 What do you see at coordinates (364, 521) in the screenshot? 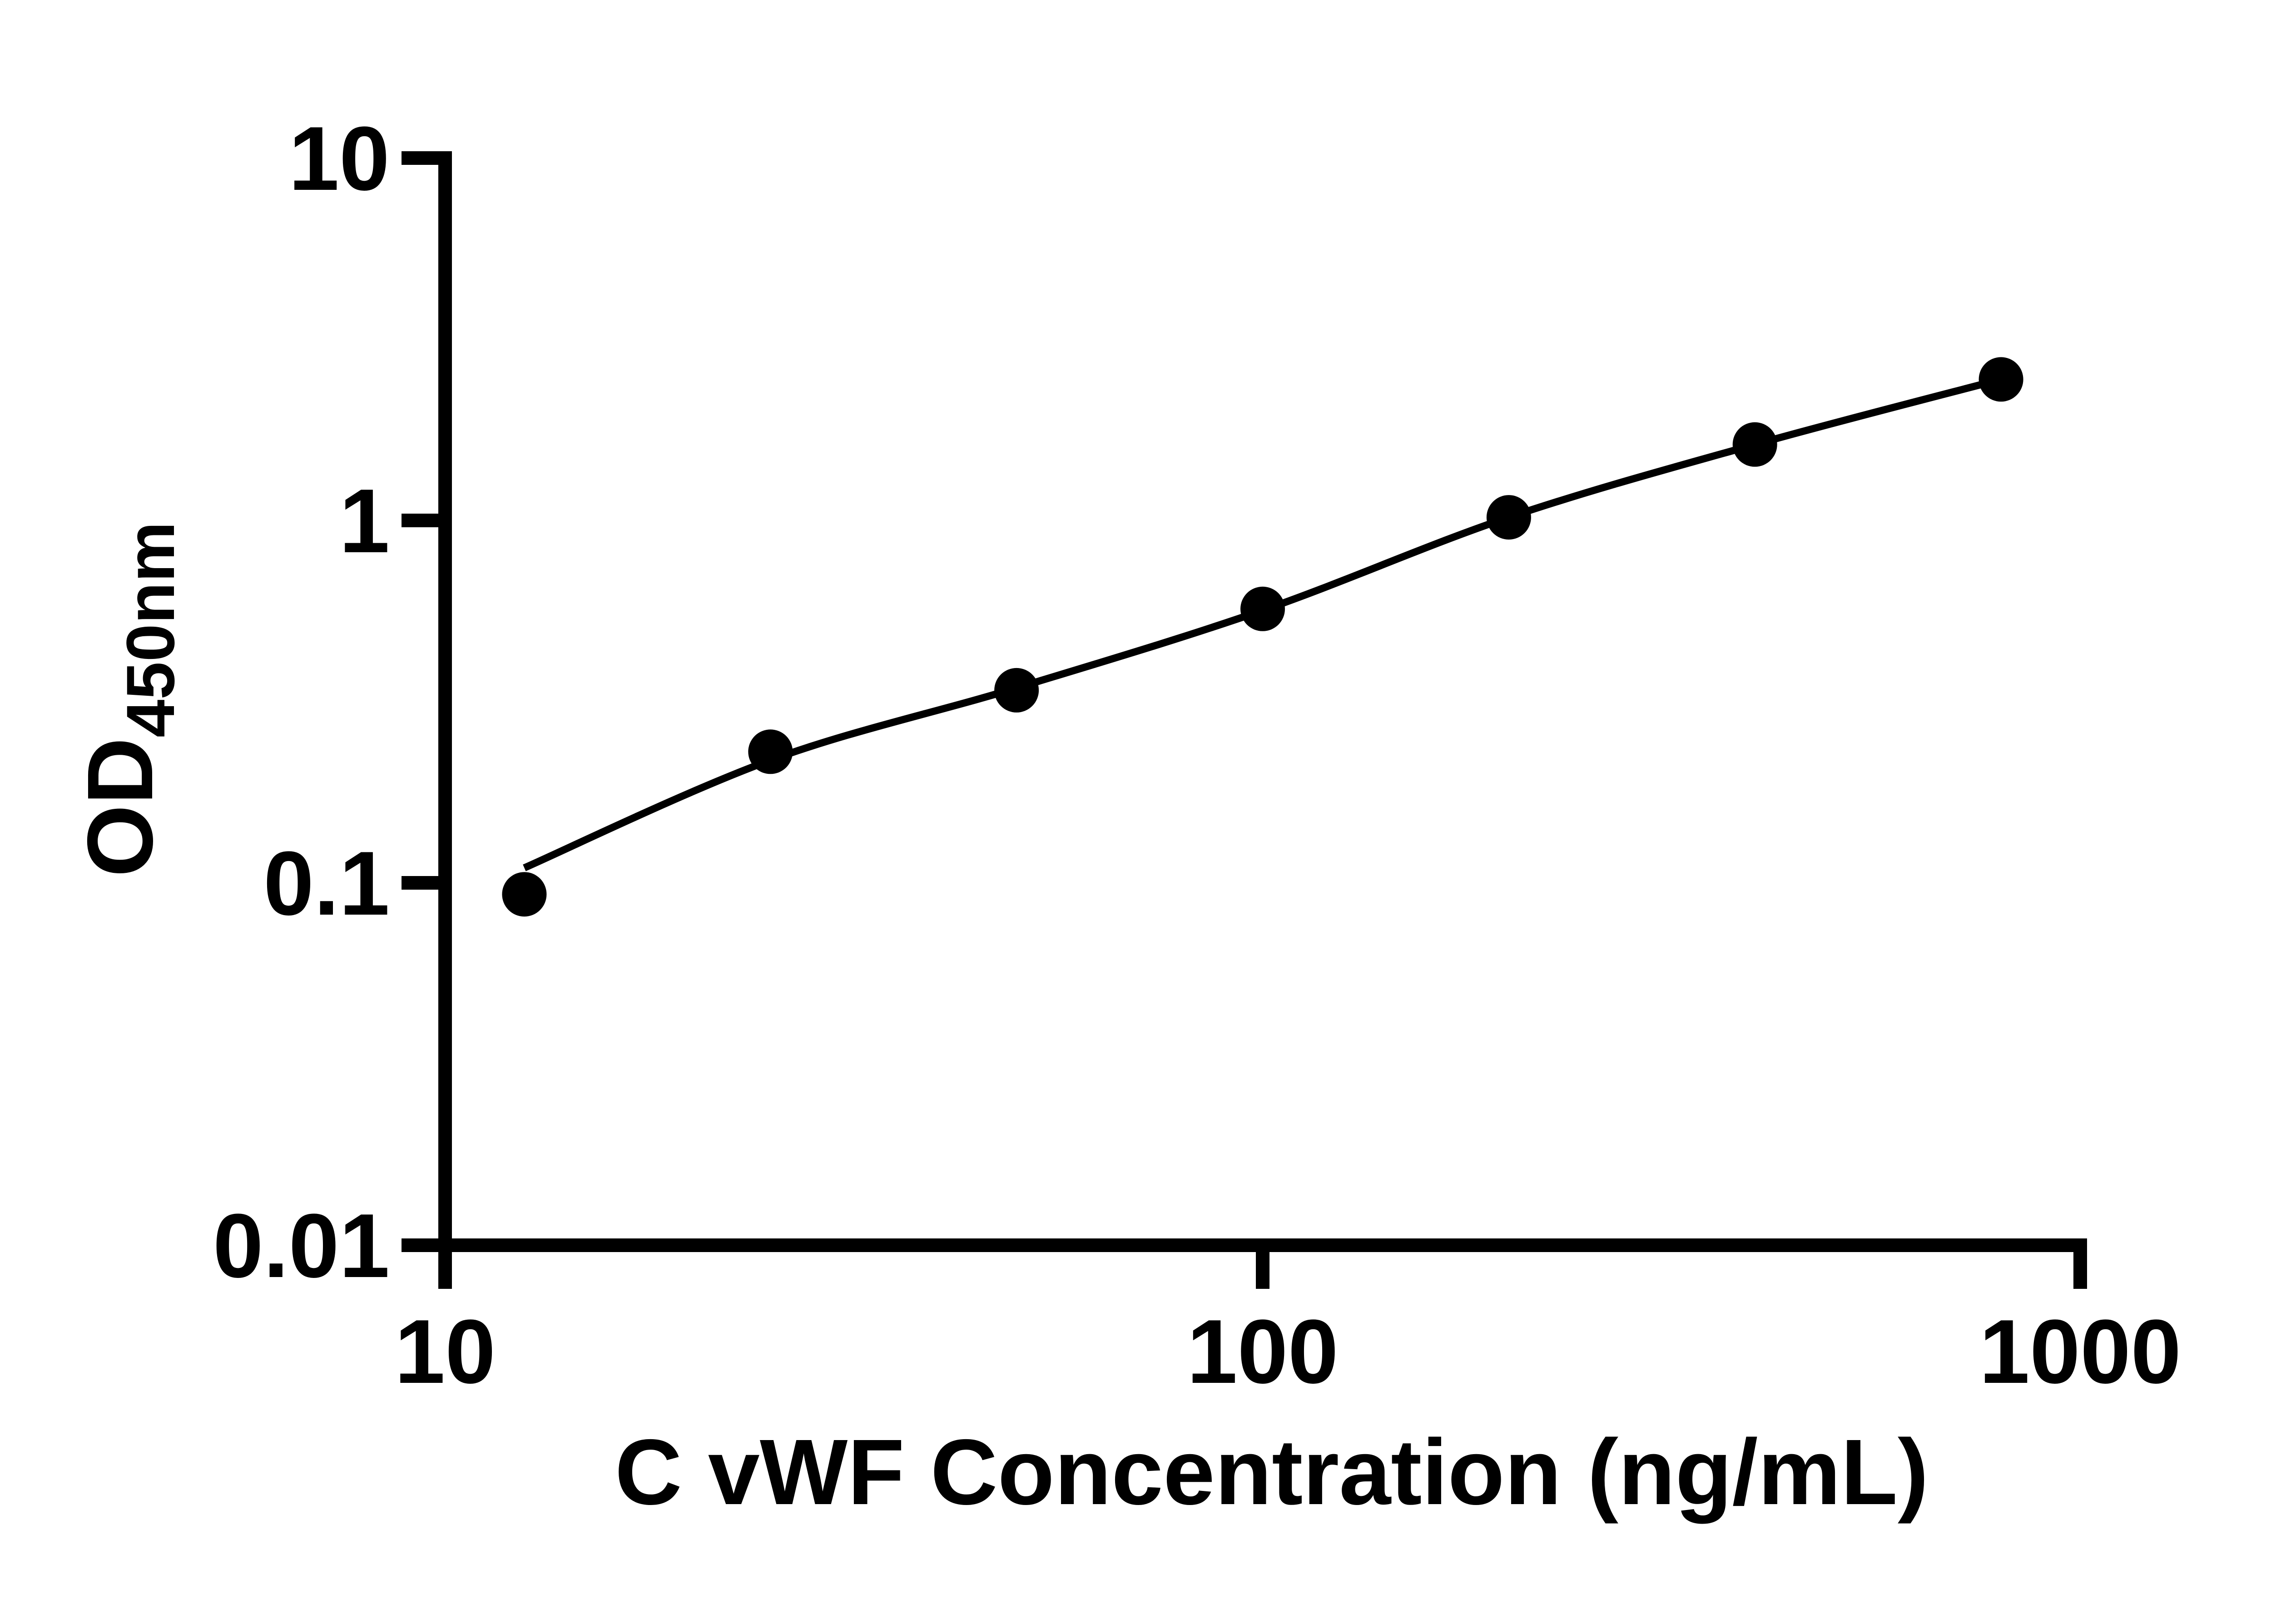
I see `y-tick-label: 1` at bounding box center [364, 521].